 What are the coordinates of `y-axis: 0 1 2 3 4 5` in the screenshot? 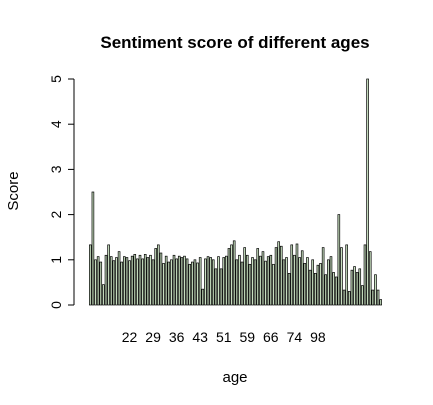 It's located at (61, 192).